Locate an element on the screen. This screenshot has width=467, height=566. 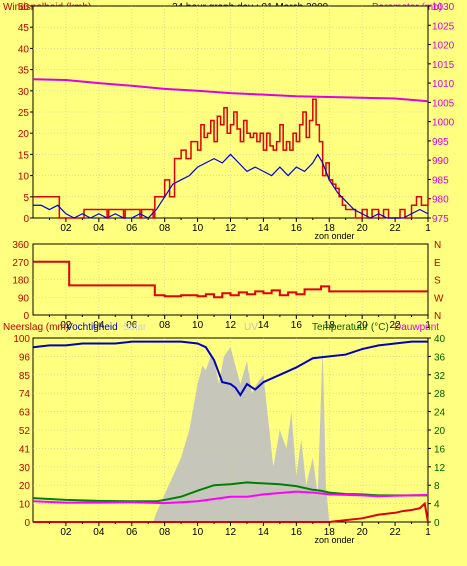
solar-area is located at coordinates (242, 434).